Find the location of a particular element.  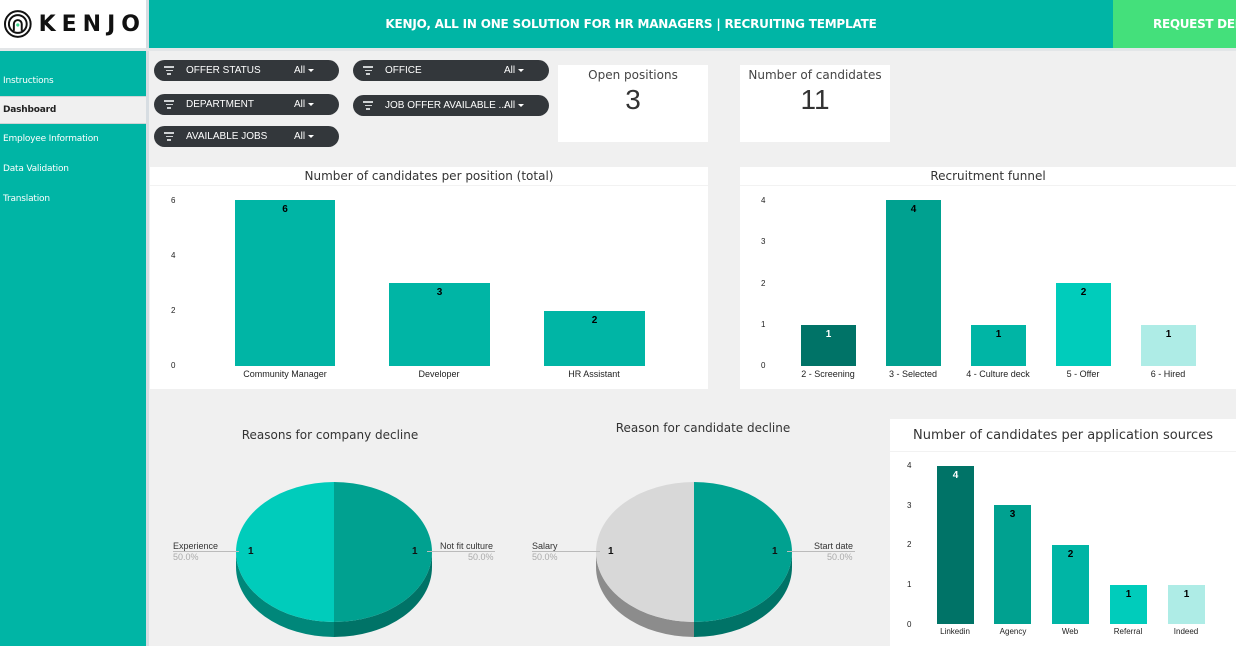

bar-offer: 2 is located at coordinates (1083, 324).